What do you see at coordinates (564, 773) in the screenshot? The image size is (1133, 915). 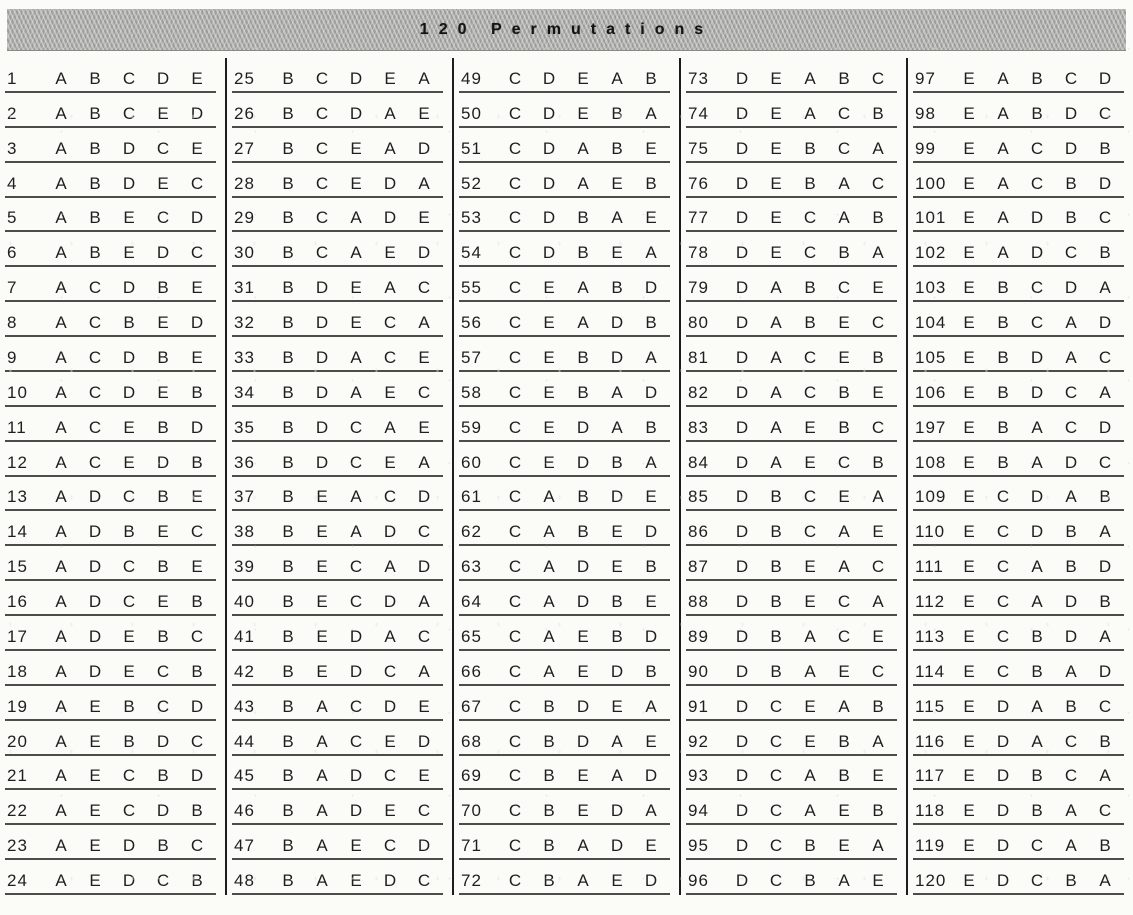 I see `permutation-row: 69 C B E A D` at bounding box center [564, 773].